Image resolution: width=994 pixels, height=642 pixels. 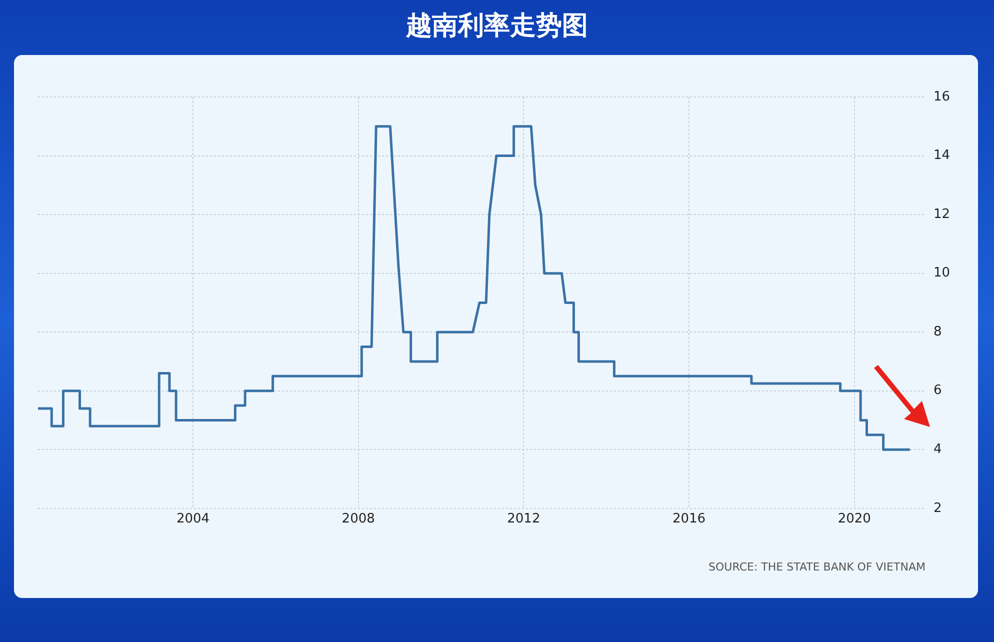 I want to click on source-note: SOURCE: THE STATE BANK OF VIETNAM, so click(x=817, y=567).